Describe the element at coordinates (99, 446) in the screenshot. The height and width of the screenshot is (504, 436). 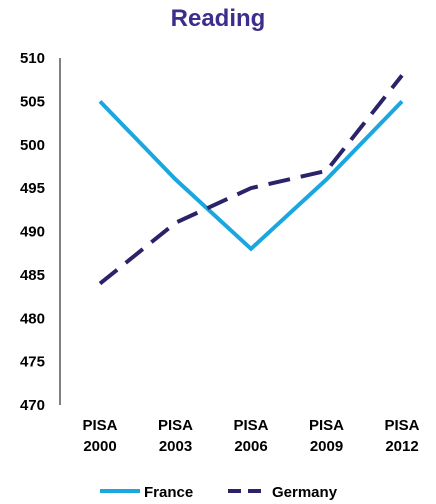
I see `x-tick-label: 2000` at that location.